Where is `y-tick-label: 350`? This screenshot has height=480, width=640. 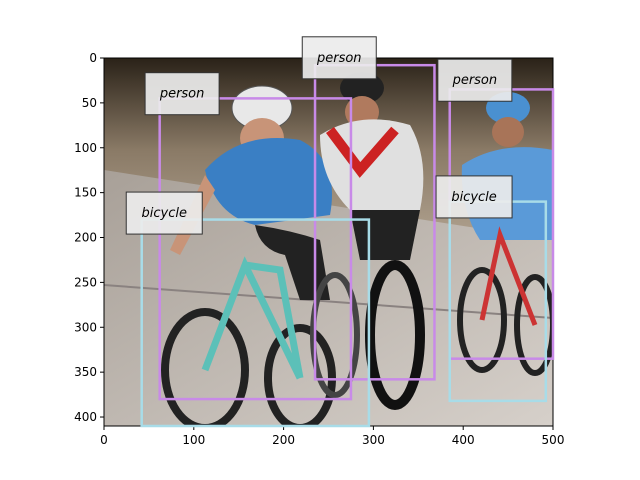 y-tick-label: 350 is located at coordinates (85, 372).